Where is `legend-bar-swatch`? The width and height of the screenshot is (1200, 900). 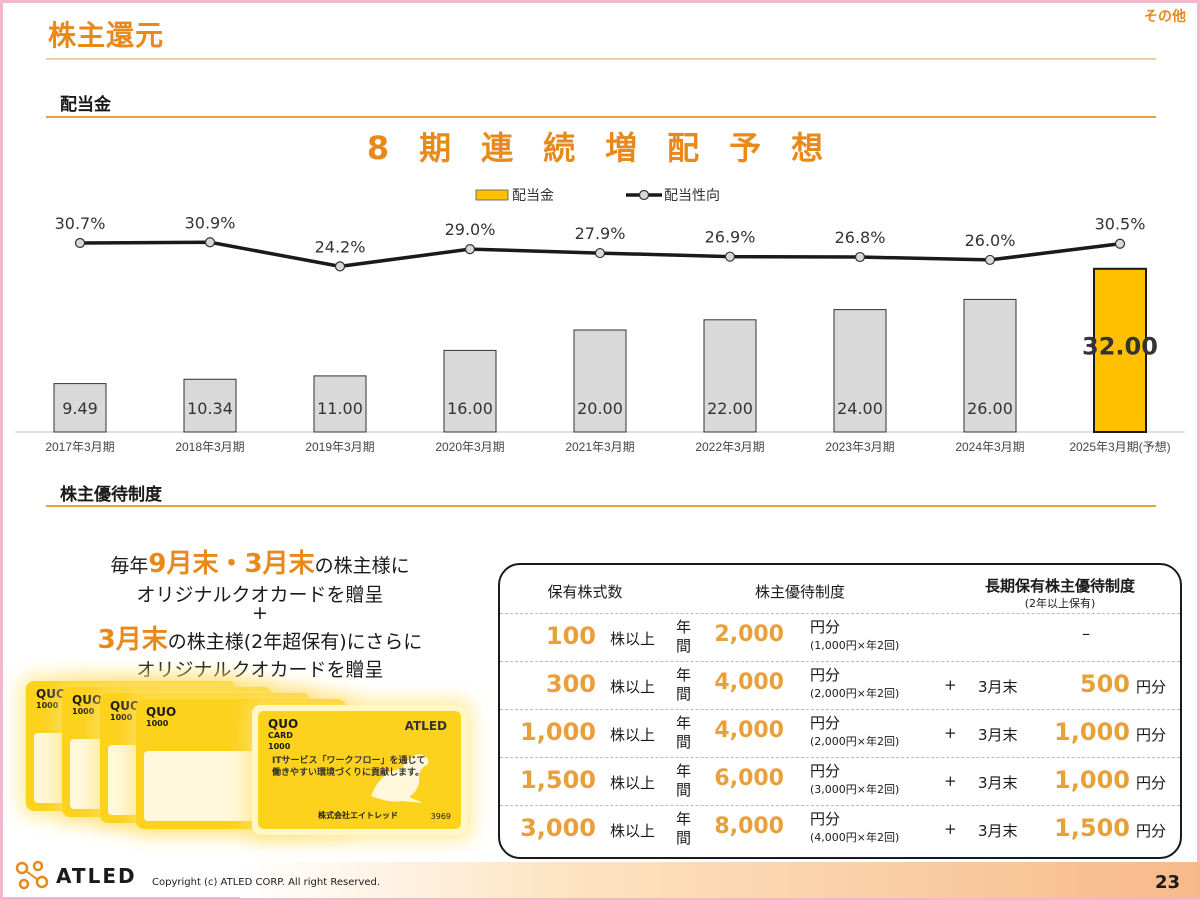 legend-bar-swatch is located at coordinates (492, 195).